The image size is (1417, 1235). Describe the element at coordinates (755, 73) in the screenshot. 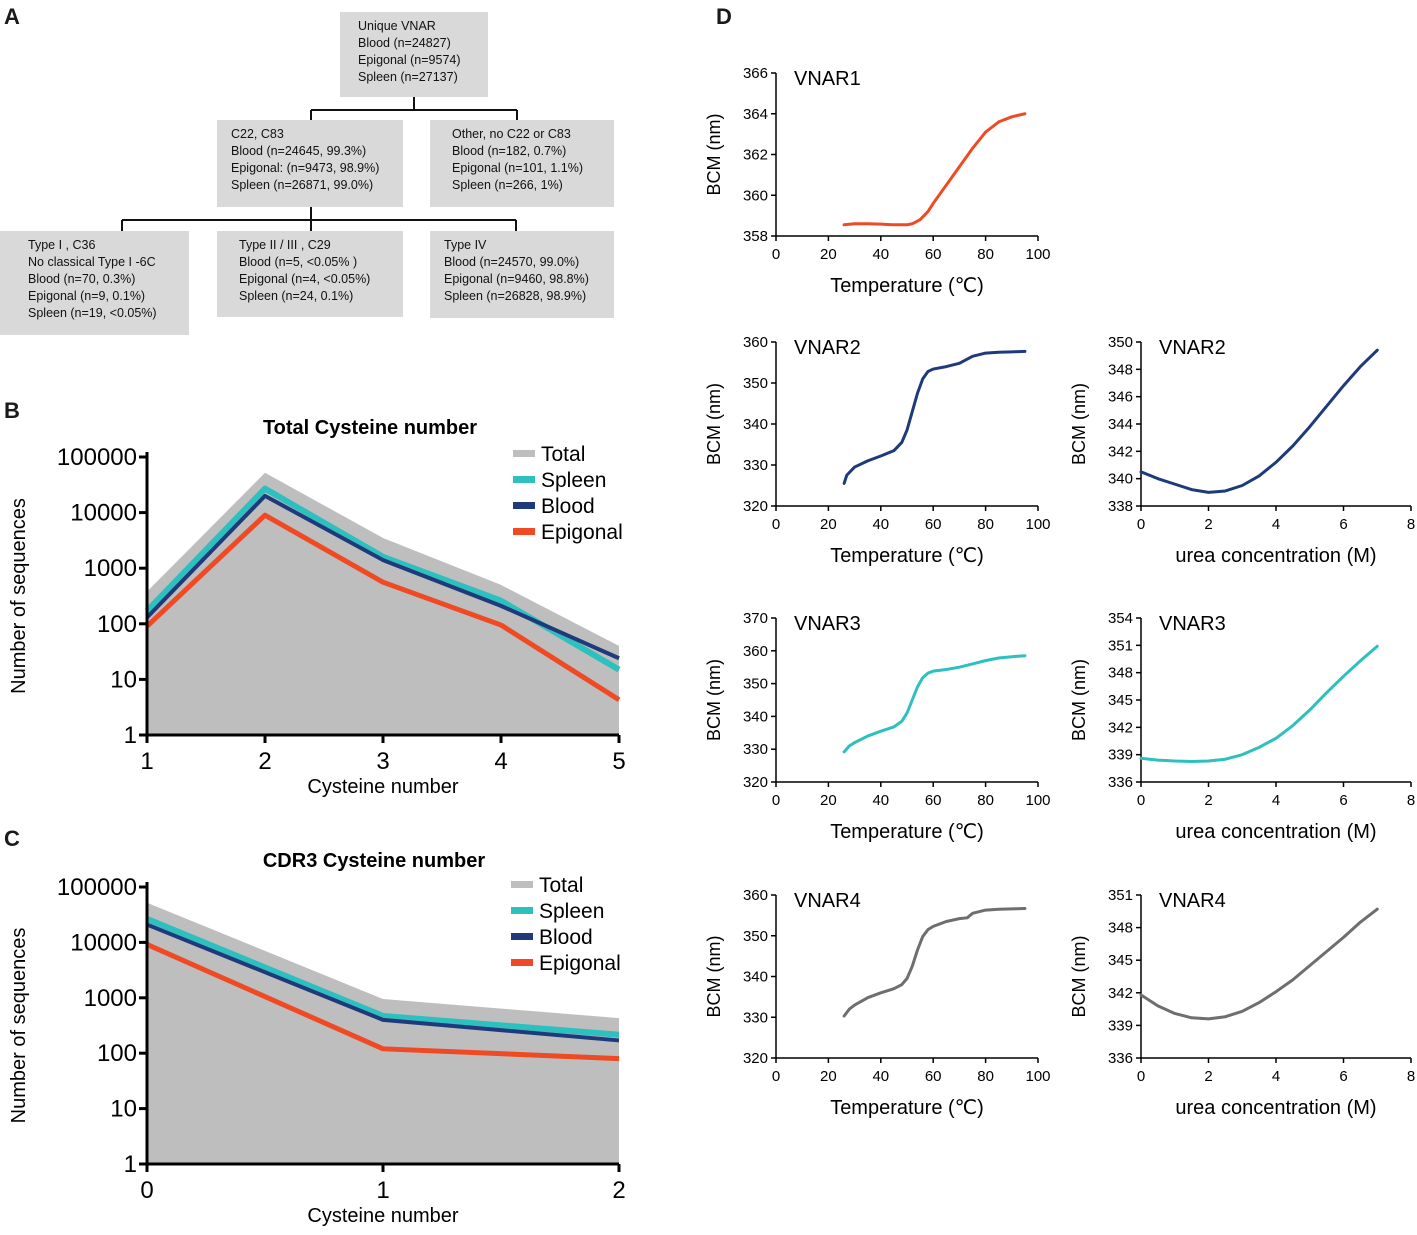

I see `y-tick-label: 366` at that location.